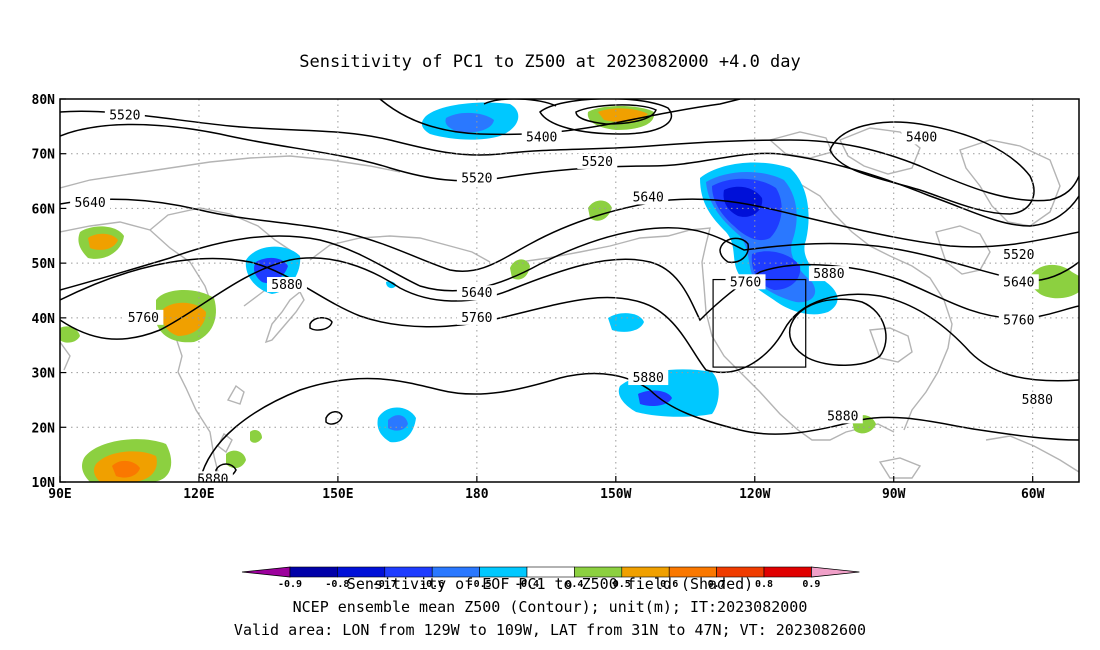 The width and height of the screenshot is (1100, 650). I want to click on shade-india-orange, so click(103, 241).